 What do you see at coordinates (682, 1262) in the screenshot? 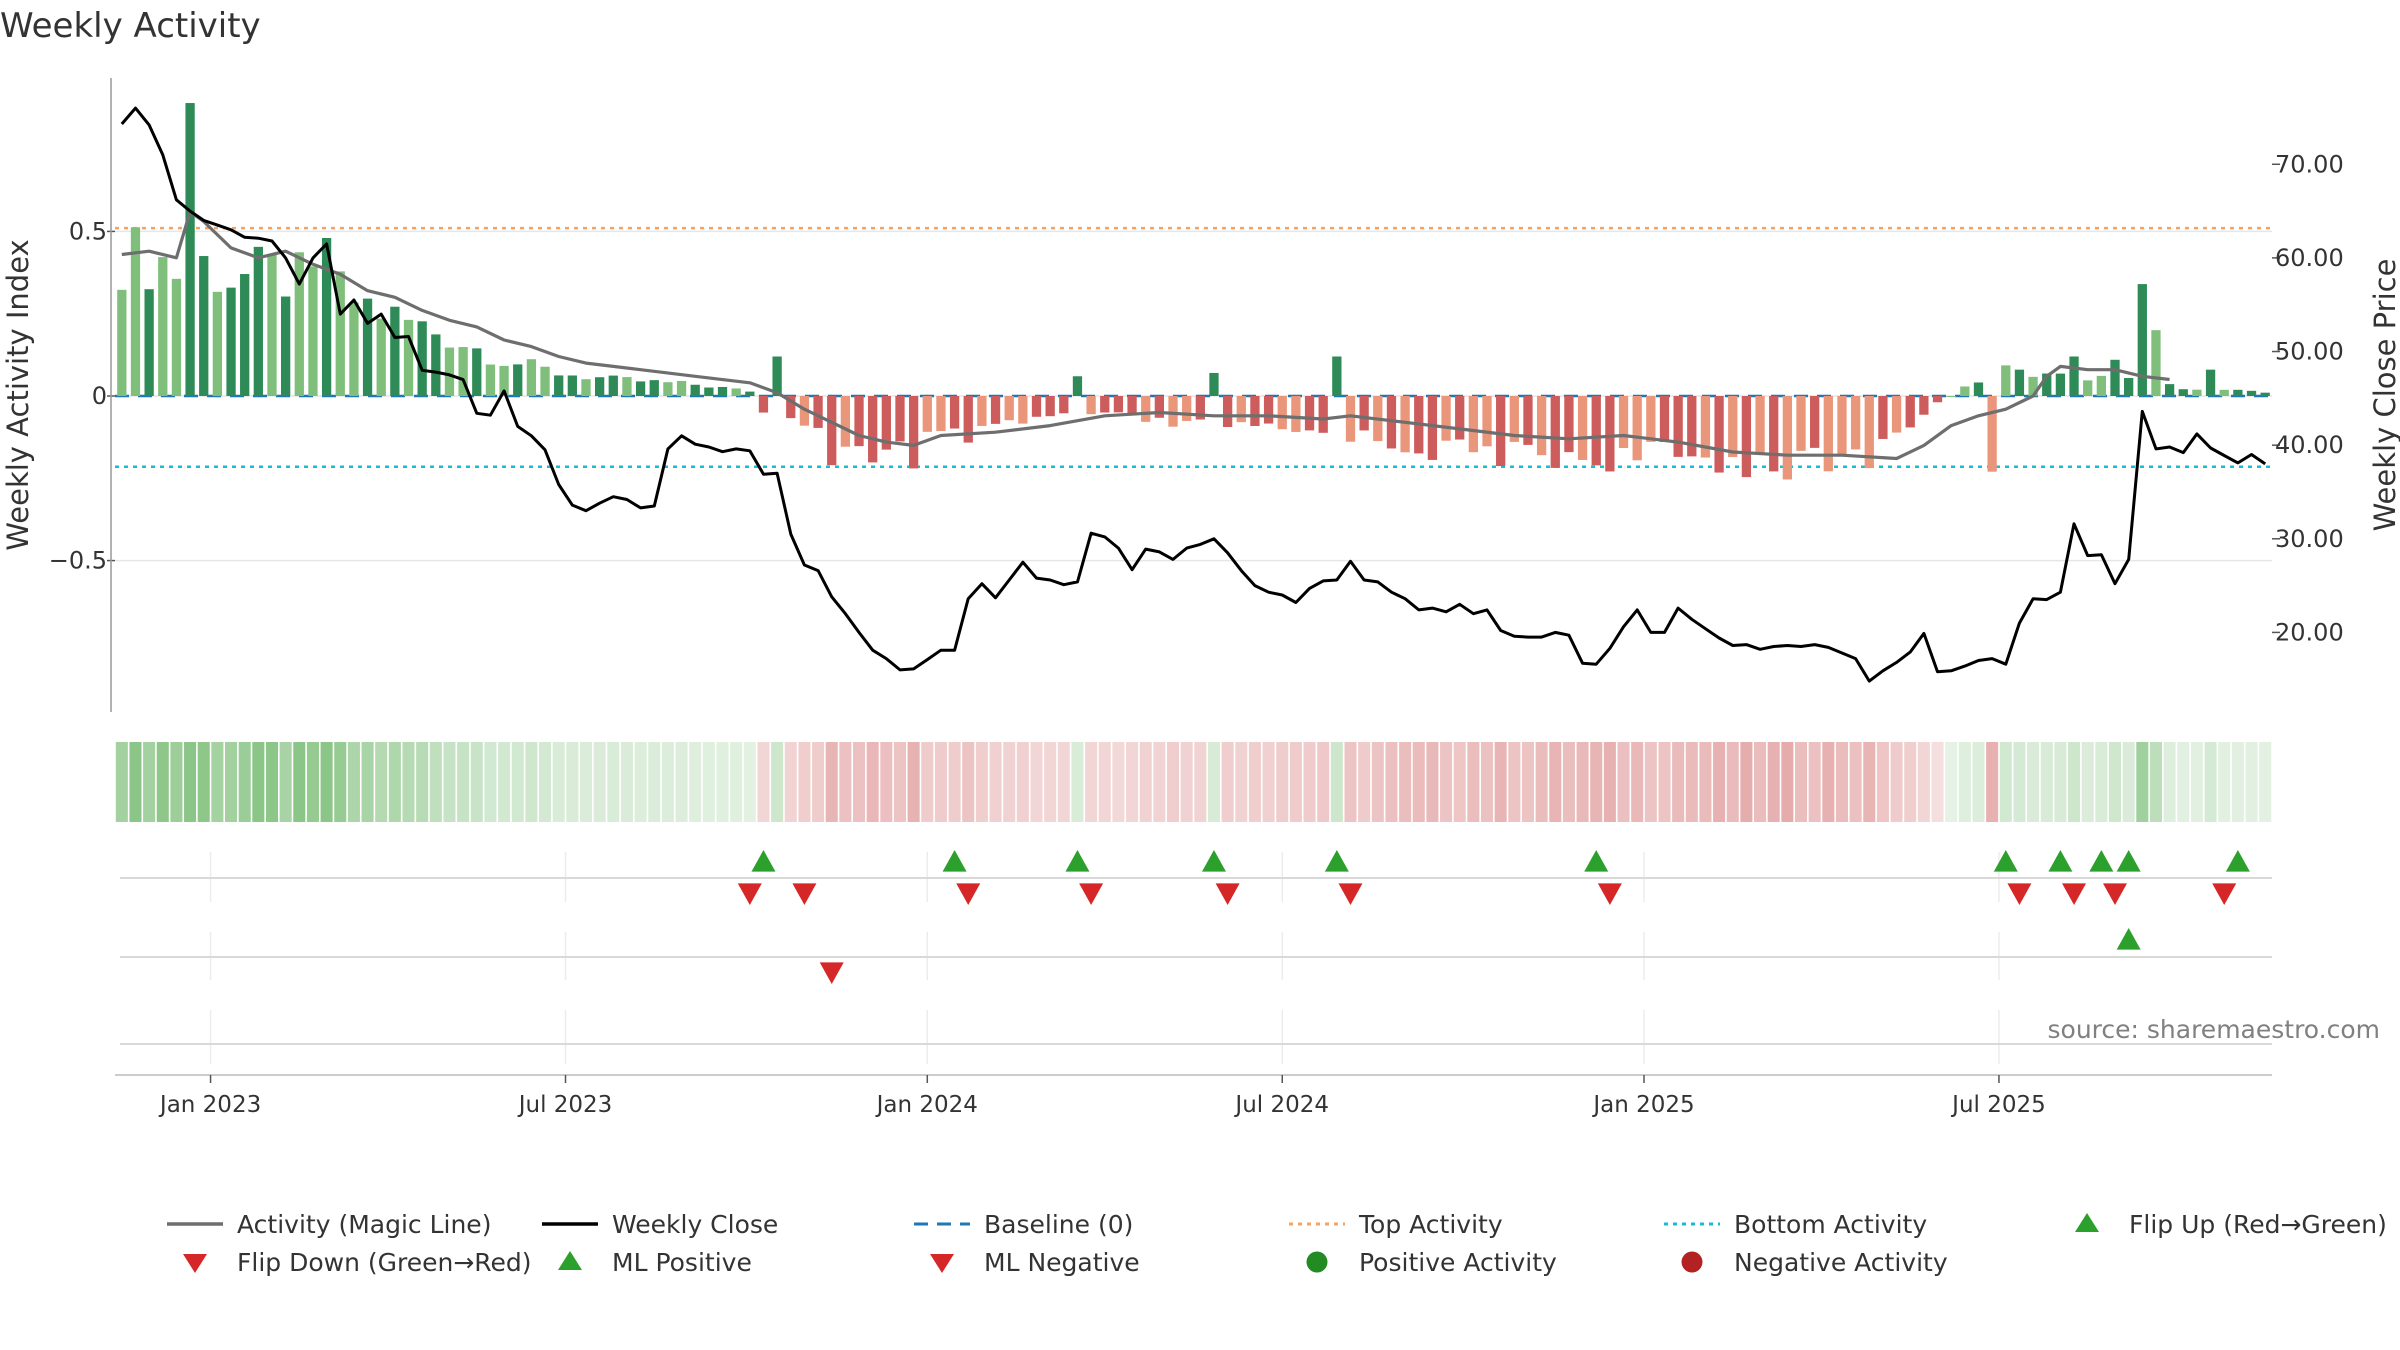
I see `legend-label: ML Positive` at bounding box center [682, 1262].